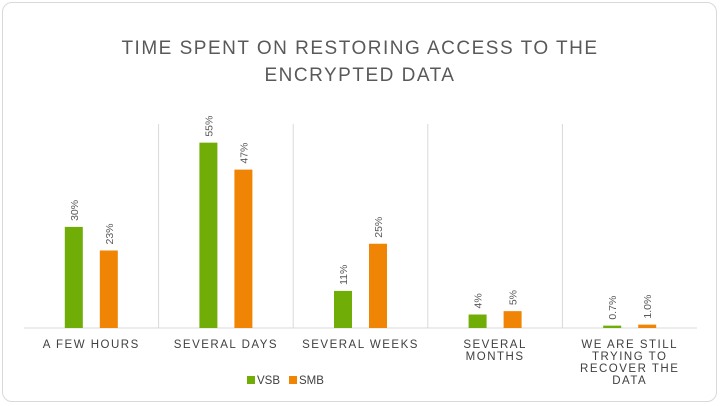 Image resolution: width=721 pixels, height=406 pixels. Describe the element at coordinates (360, 345) in the screenshot. I see `category-label: SEVERAL WEEKS` at that location.